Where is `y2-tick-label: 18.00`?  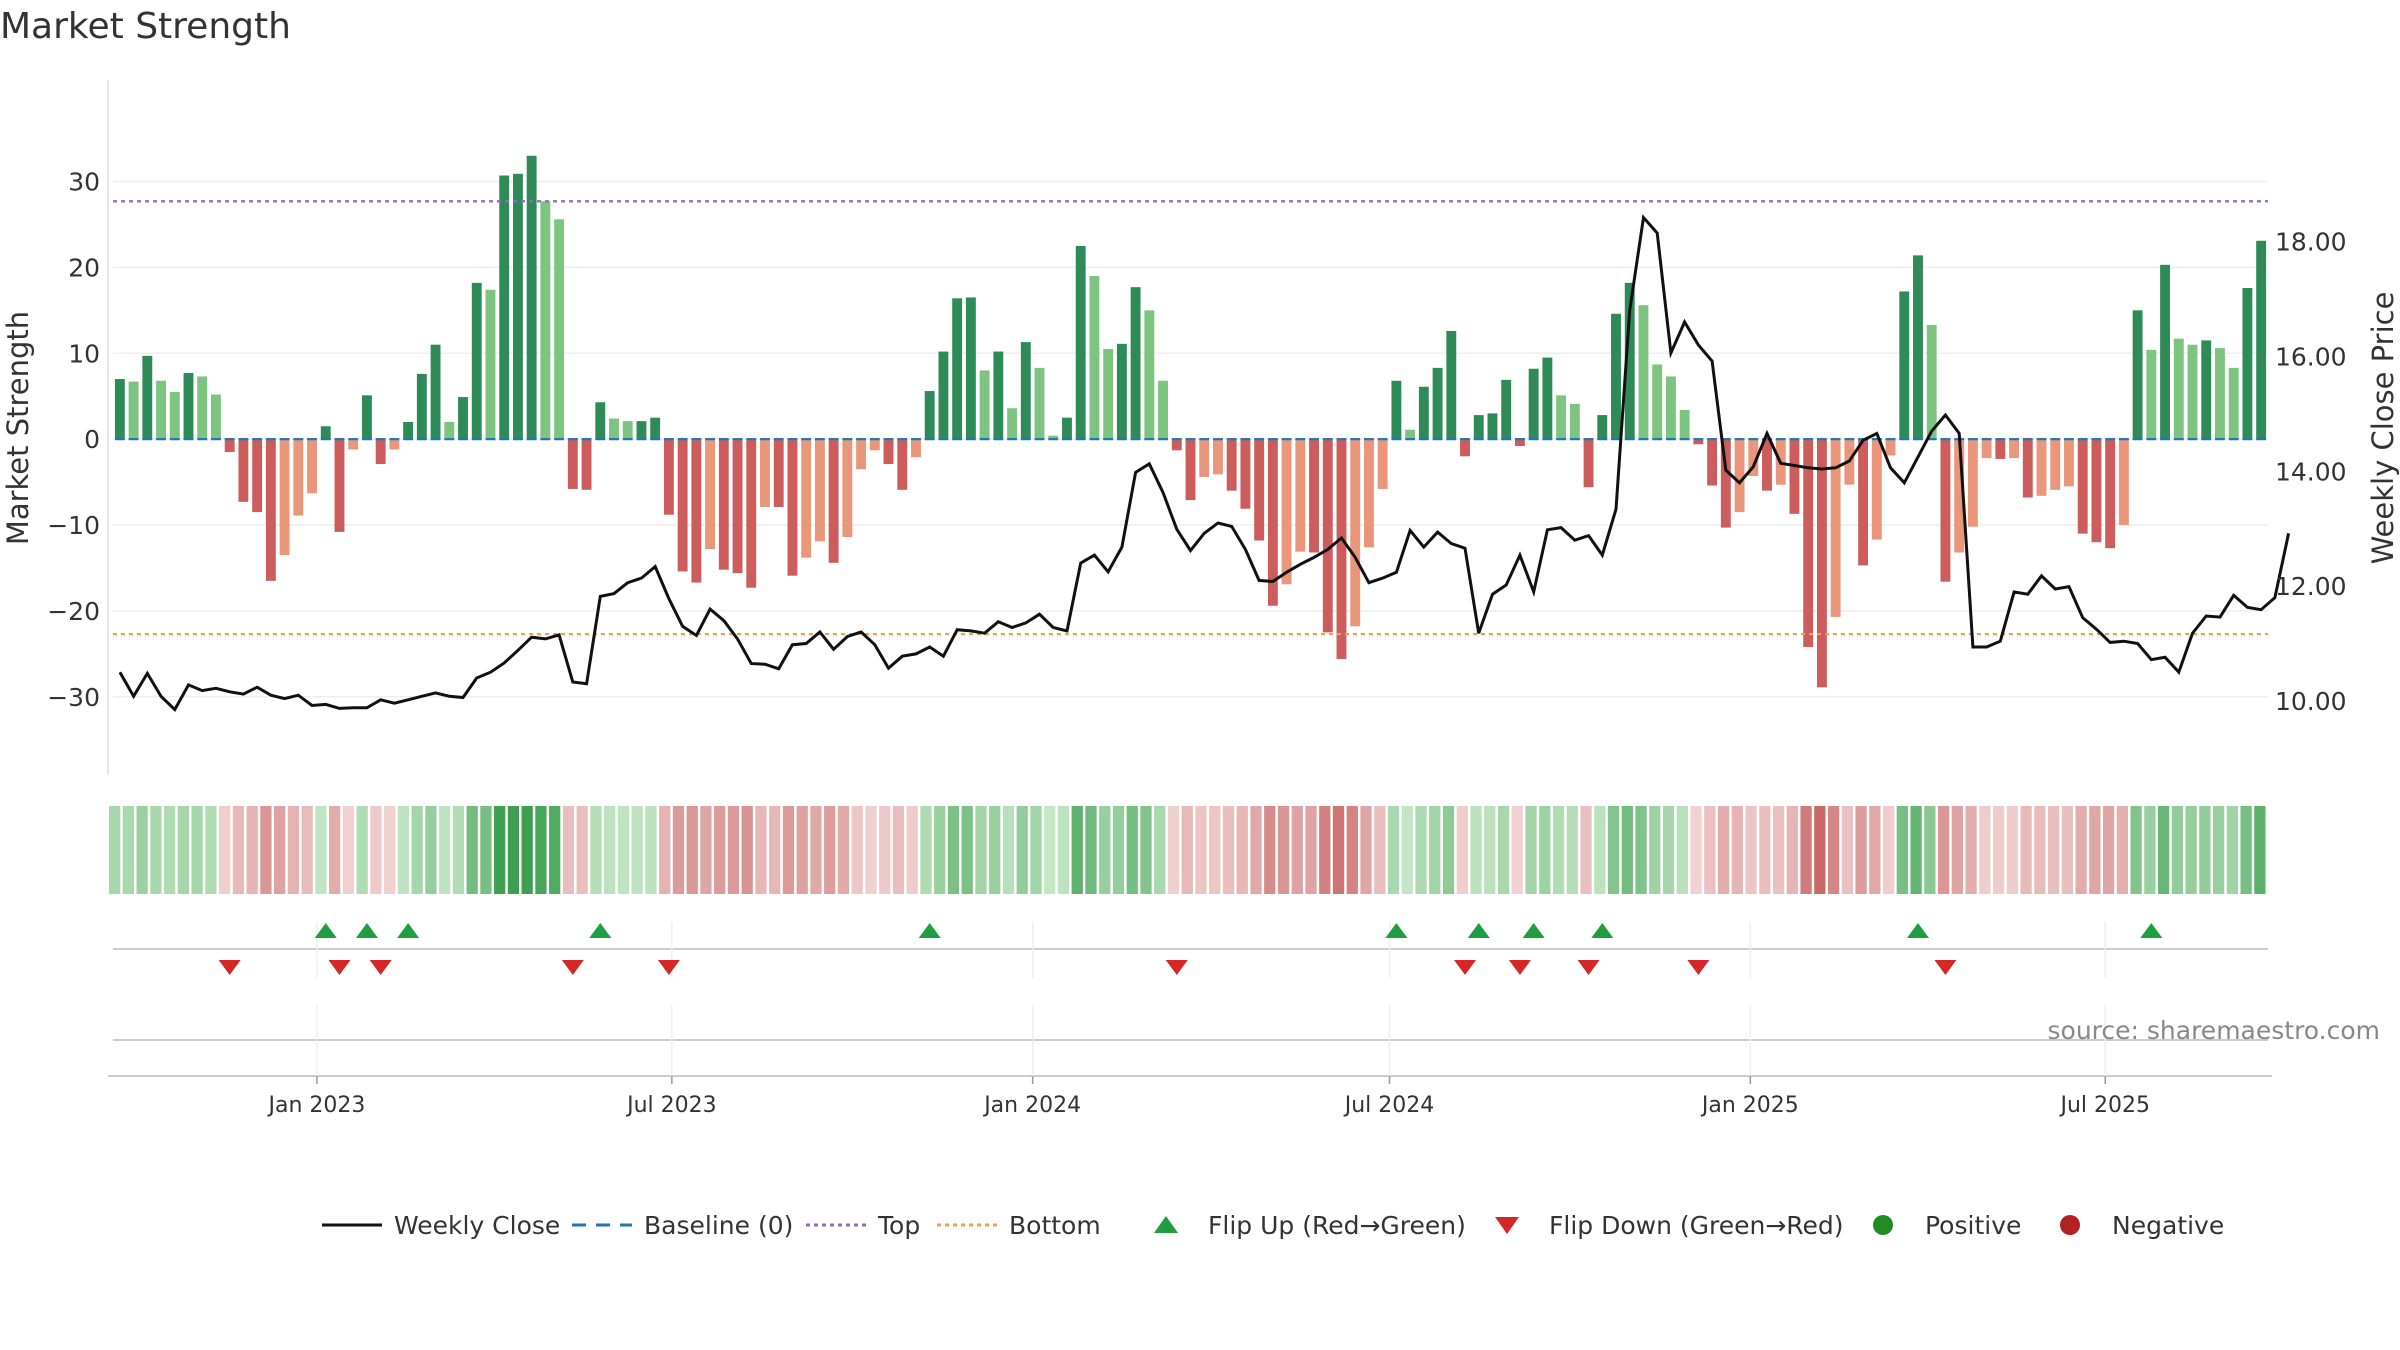 y2-tick-label: 18.00 is located at coordinates (2311, 242).